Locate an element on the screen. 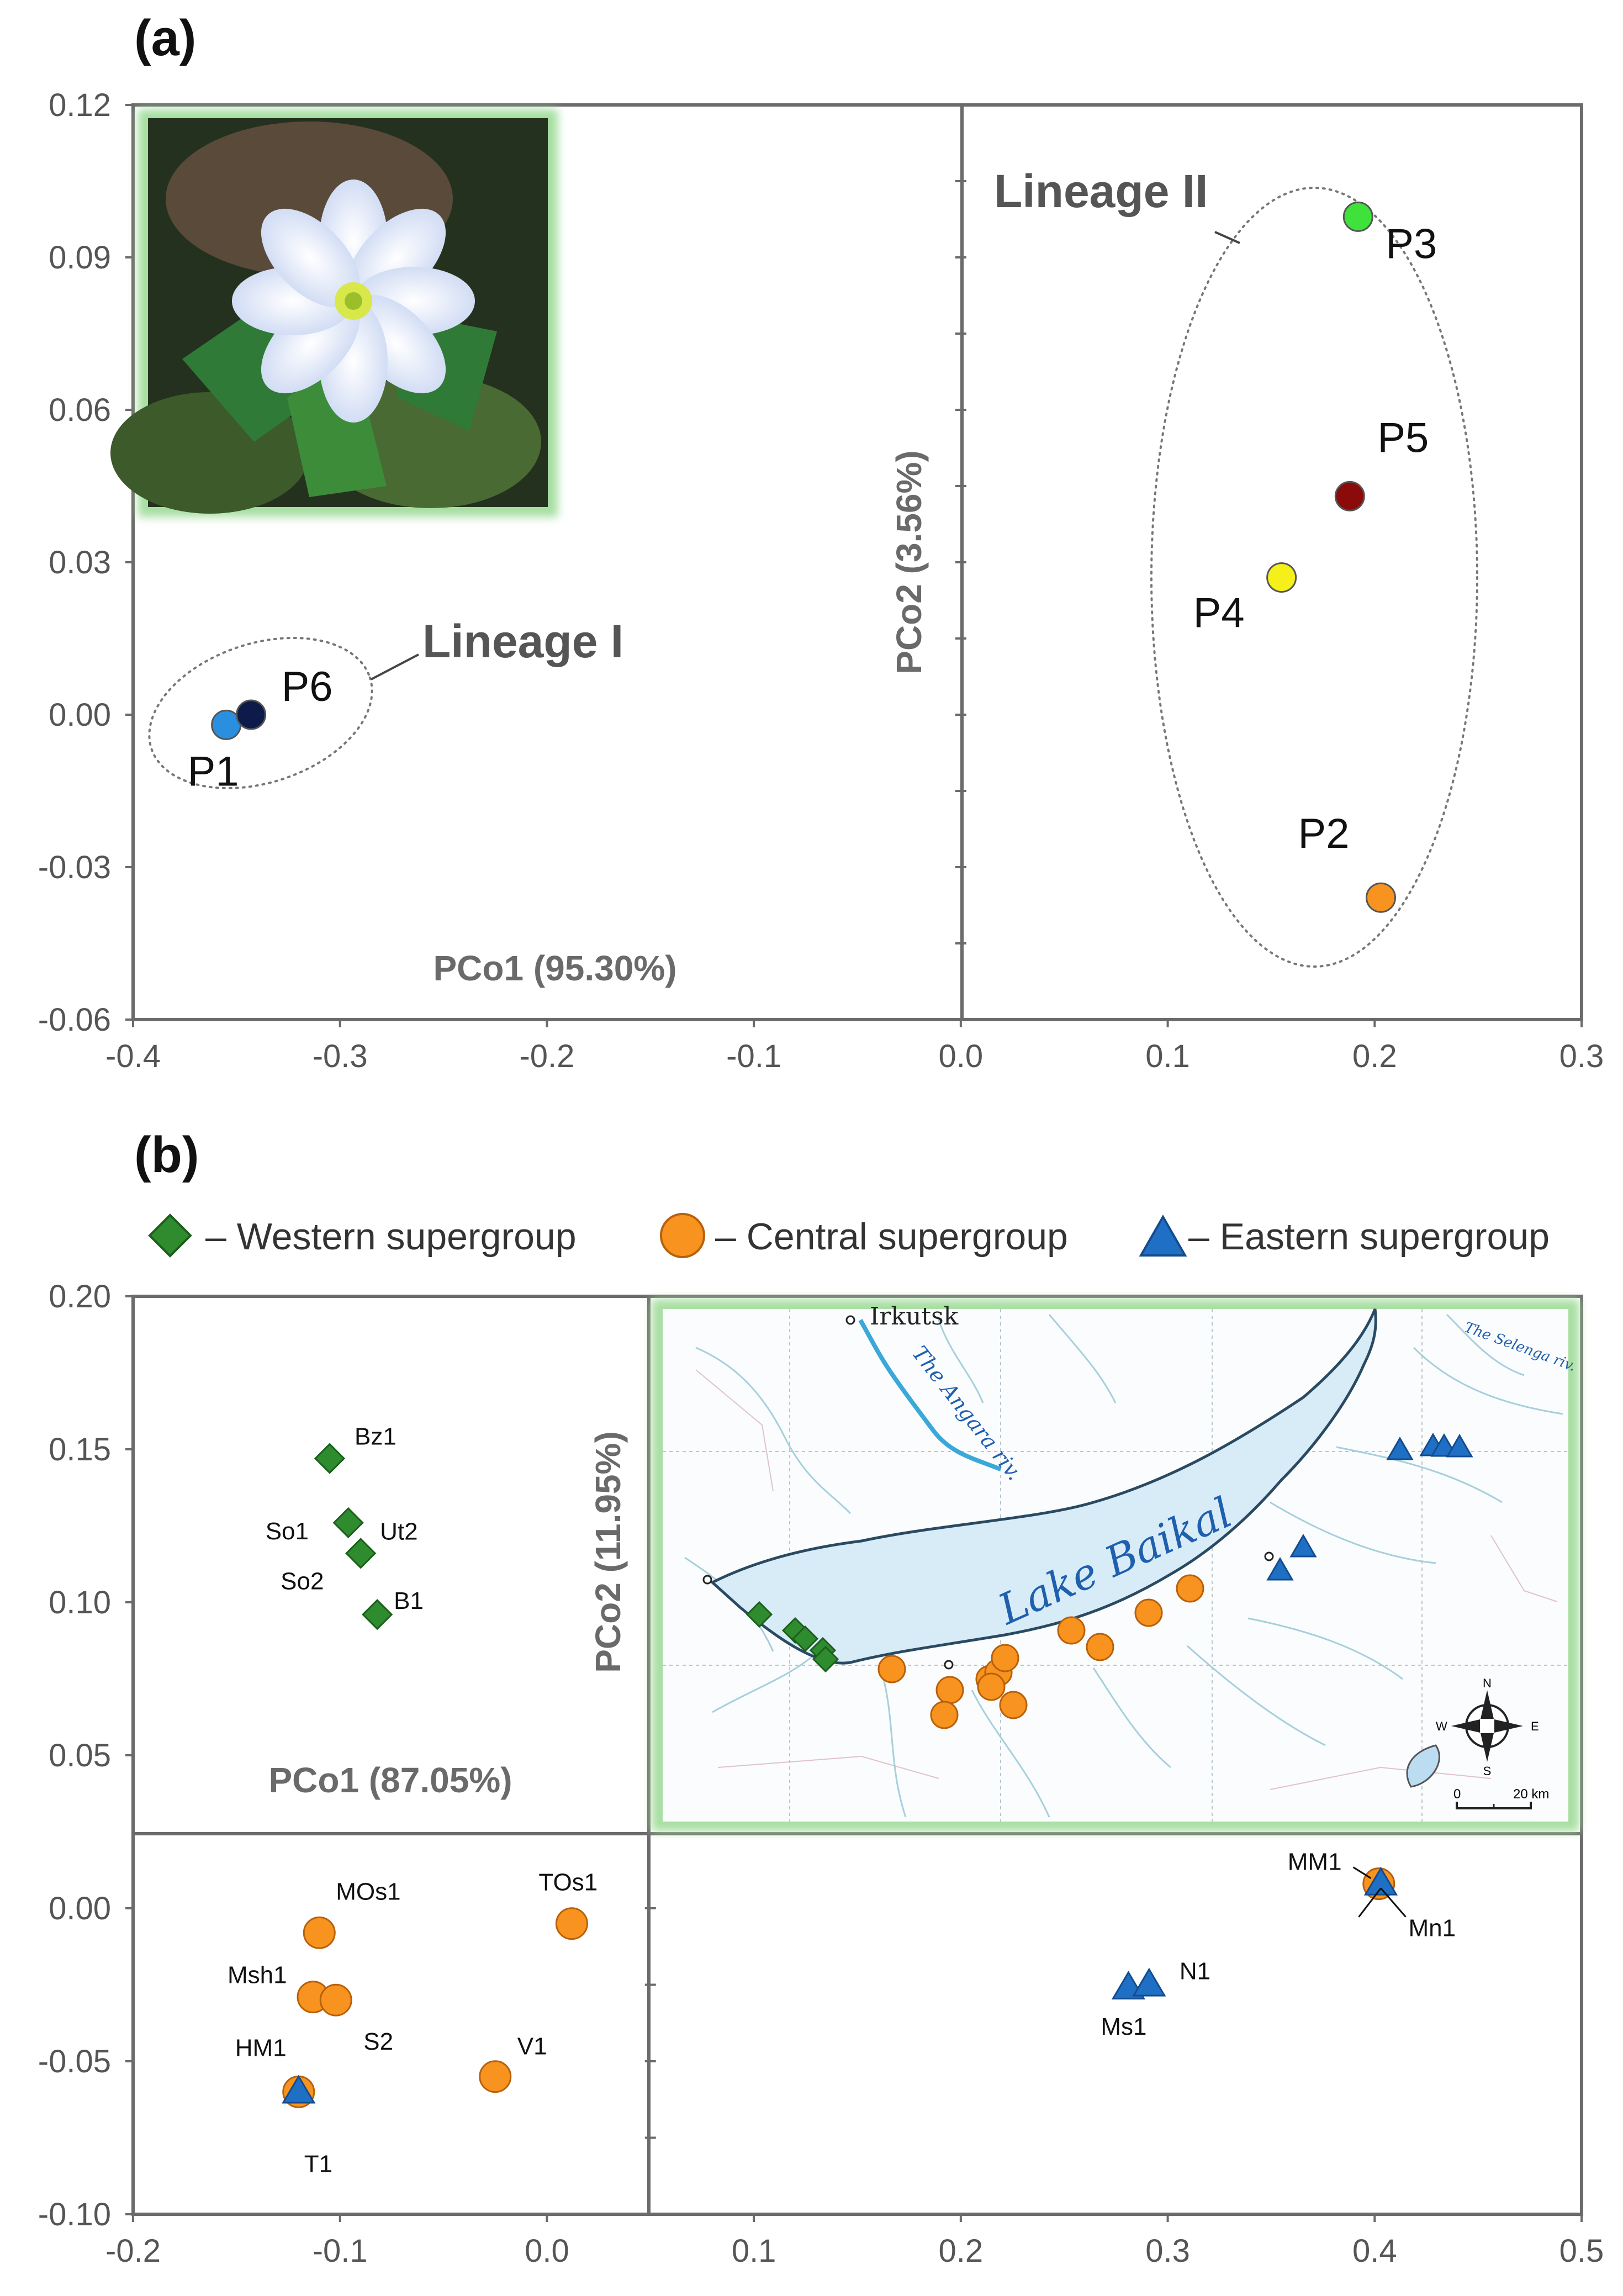 The height and width of the screenshot is (2296, 1623). lineage-1-outline is located at coordinates (260, 713).